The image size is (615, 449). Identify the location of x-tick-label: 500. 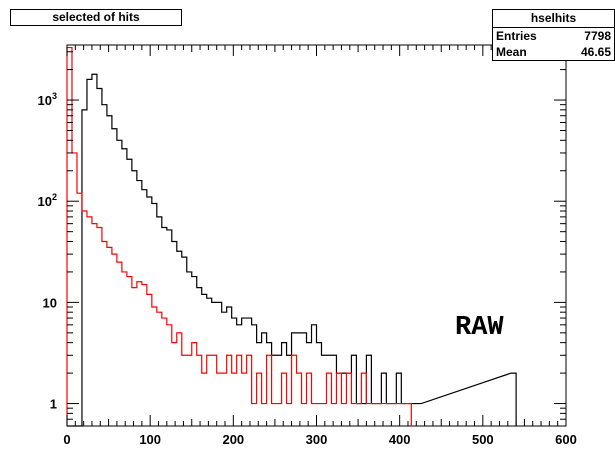
(483, 439).